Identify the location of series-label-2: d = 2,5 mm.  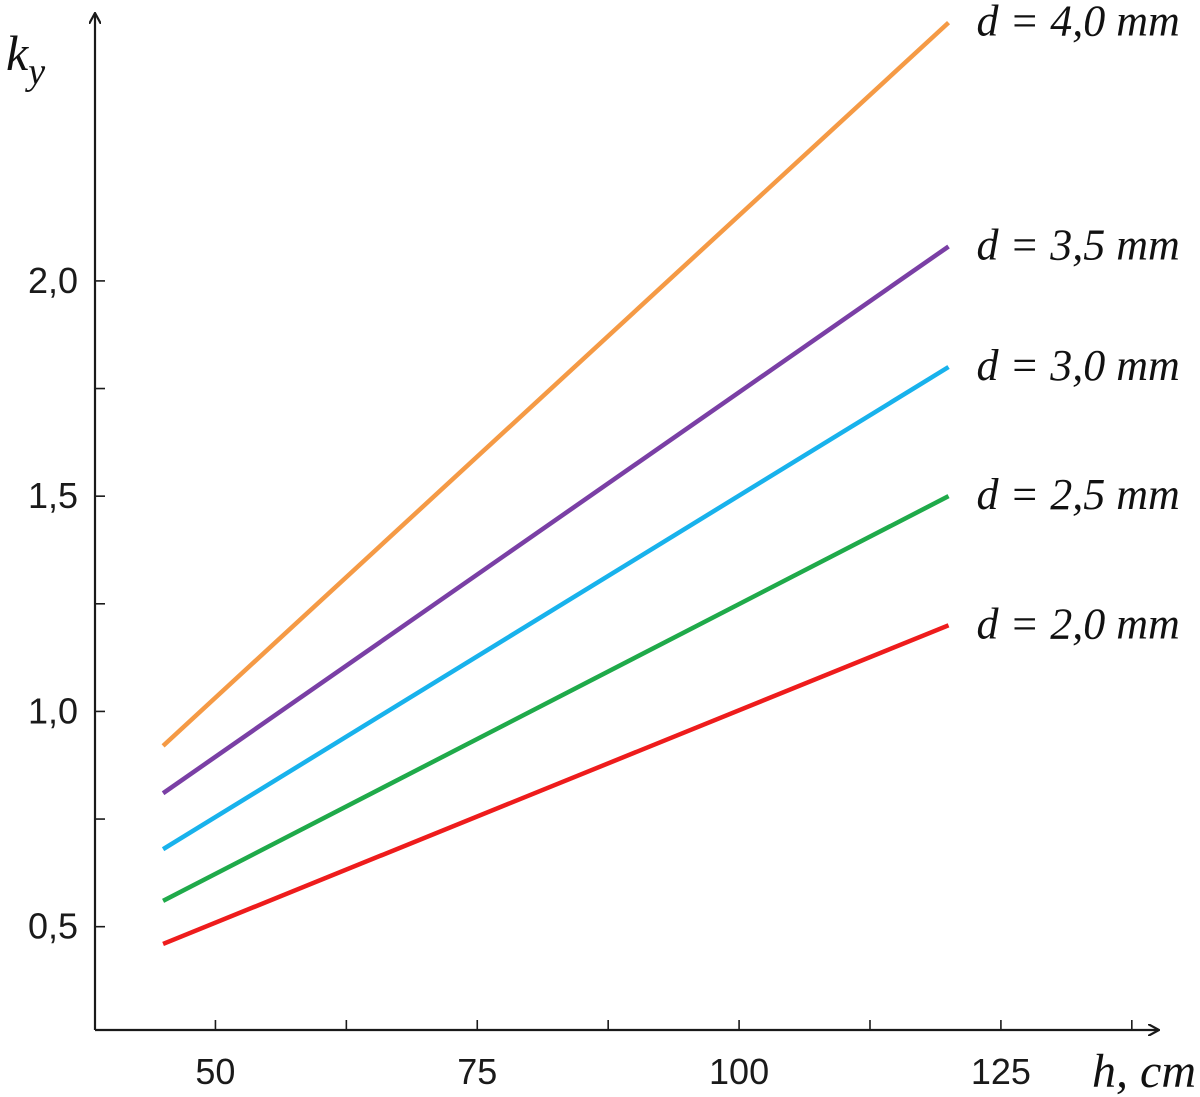
(1078, 494).